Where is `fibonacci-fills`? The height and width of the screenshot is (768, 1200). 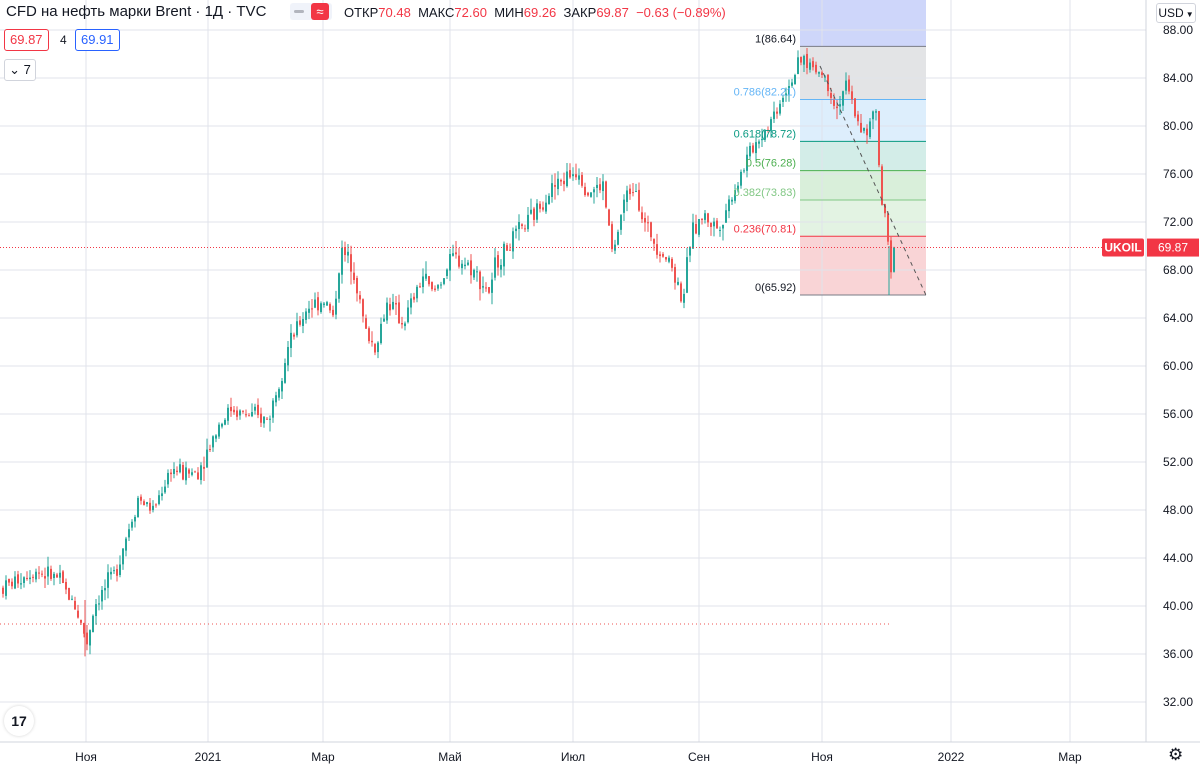
fibonacci-fills is located at coordinates (863, 147).